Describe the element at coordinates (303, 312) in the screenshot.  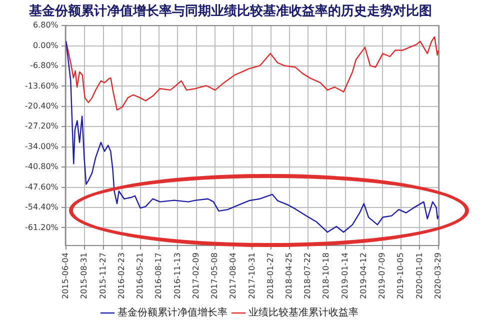
I see `legend-label: 业绩比较基准累计收益率` at that location.